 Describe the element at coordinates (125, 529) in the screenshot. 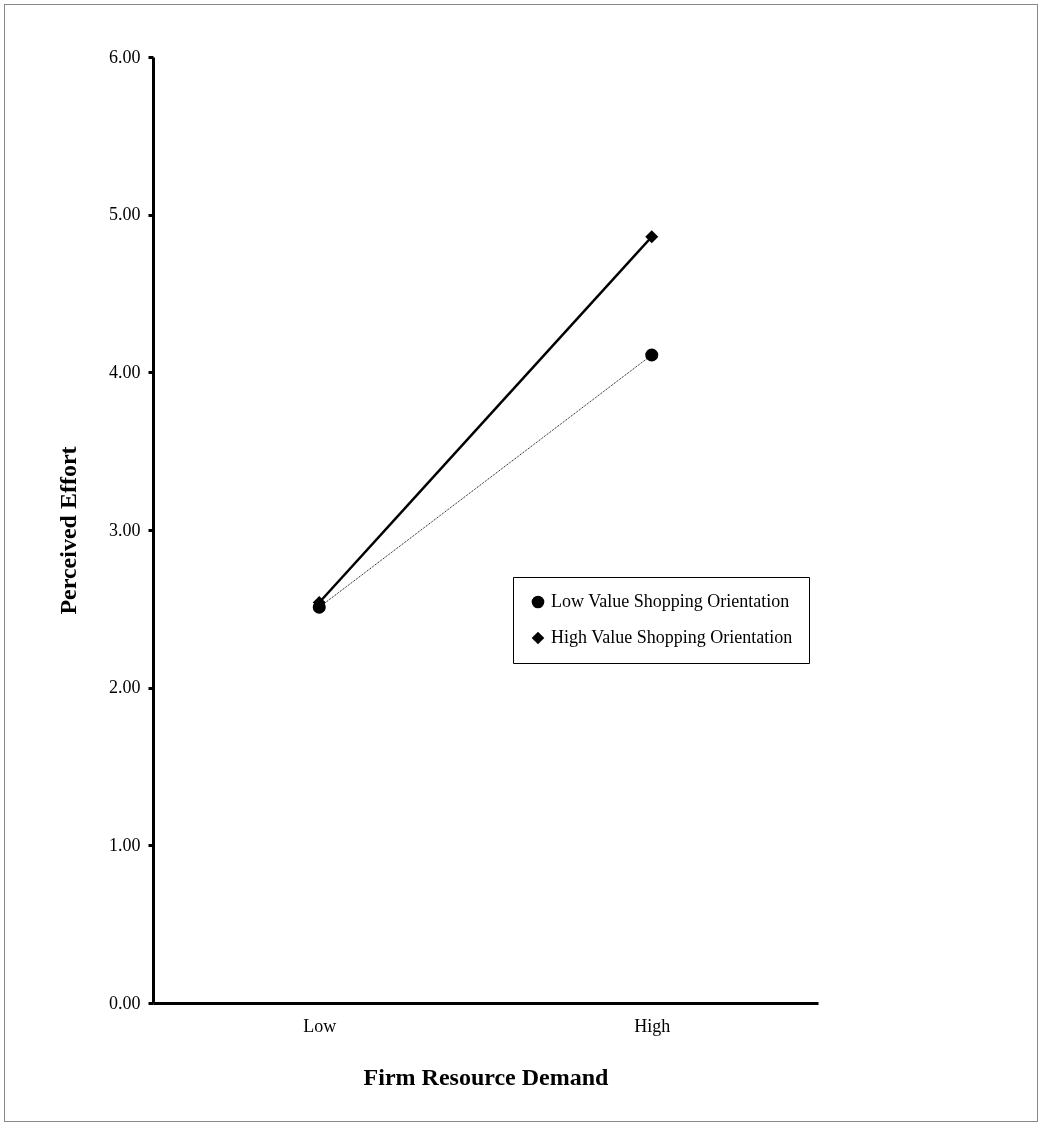

I see `y-tick-label: 3.00` at that location.